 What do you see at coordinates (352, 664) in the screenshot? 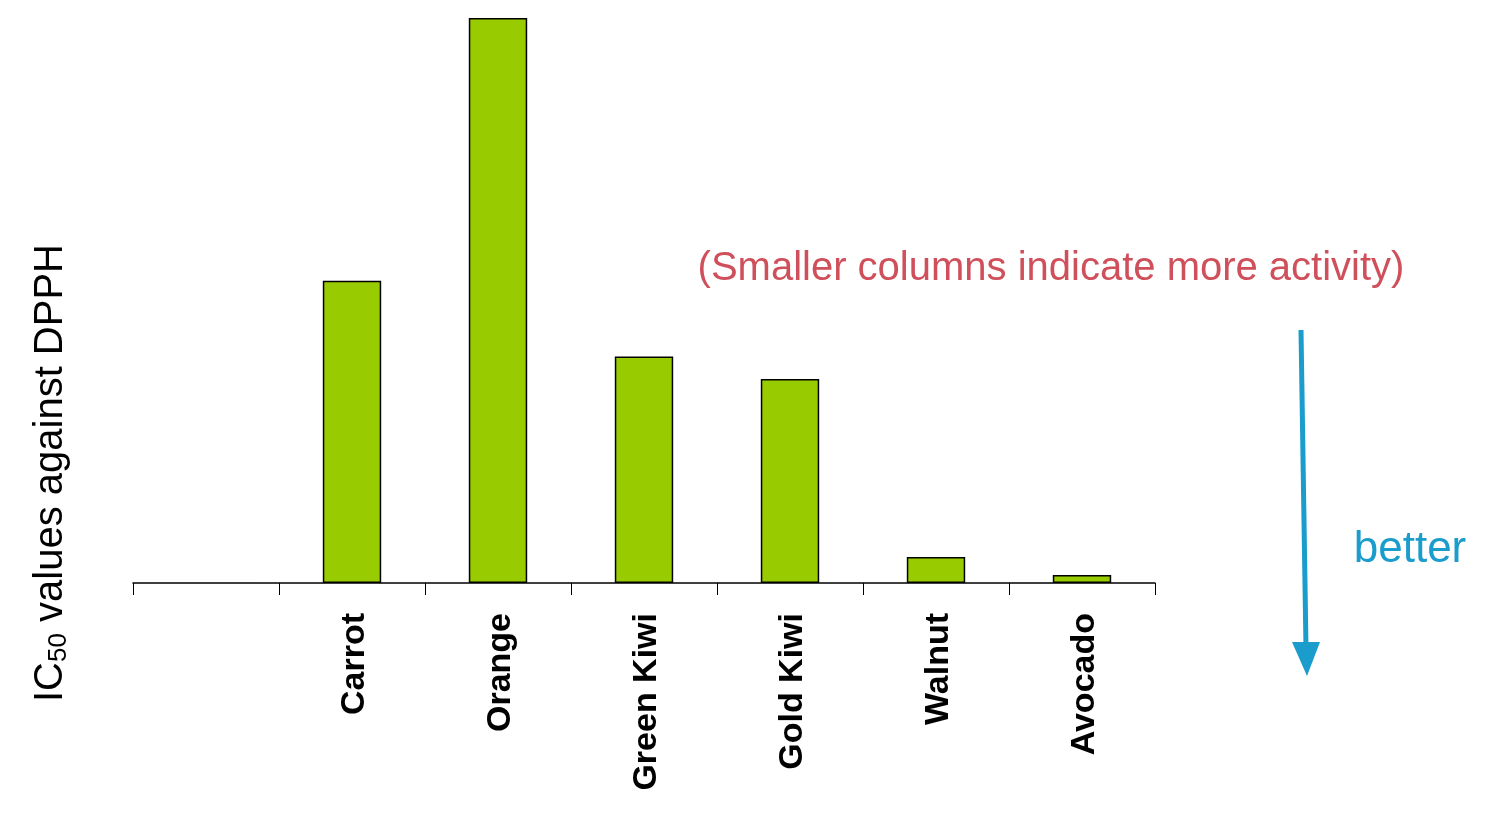
I see `x-tick-label: Carrot` at bounding box center [352, 664].